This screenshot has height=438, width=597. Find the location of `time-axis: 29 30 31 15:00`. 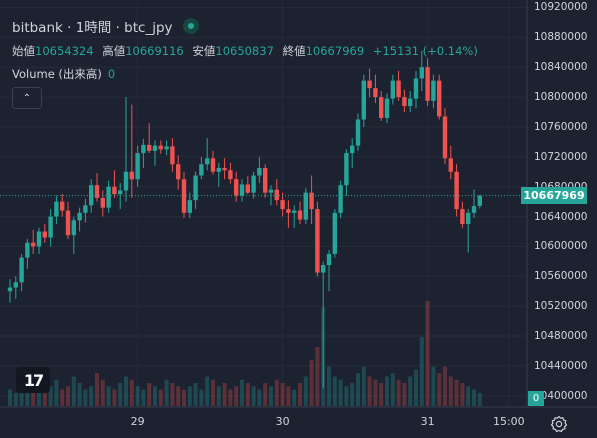

time-axis: 29 30 31 15:00 is located at coordinates (263, 423).